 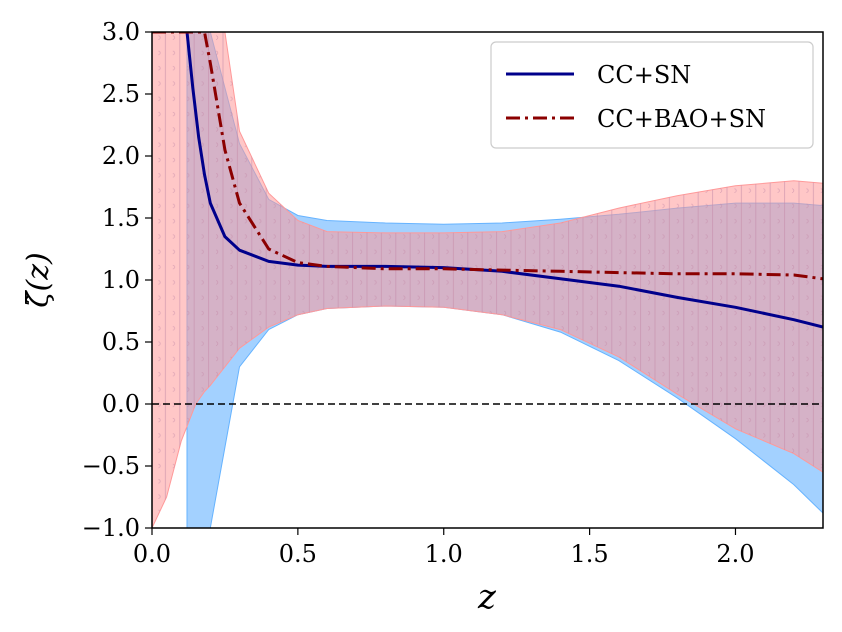 I want to click on y-tick-label: 2.5, so click(x=121, y=94).